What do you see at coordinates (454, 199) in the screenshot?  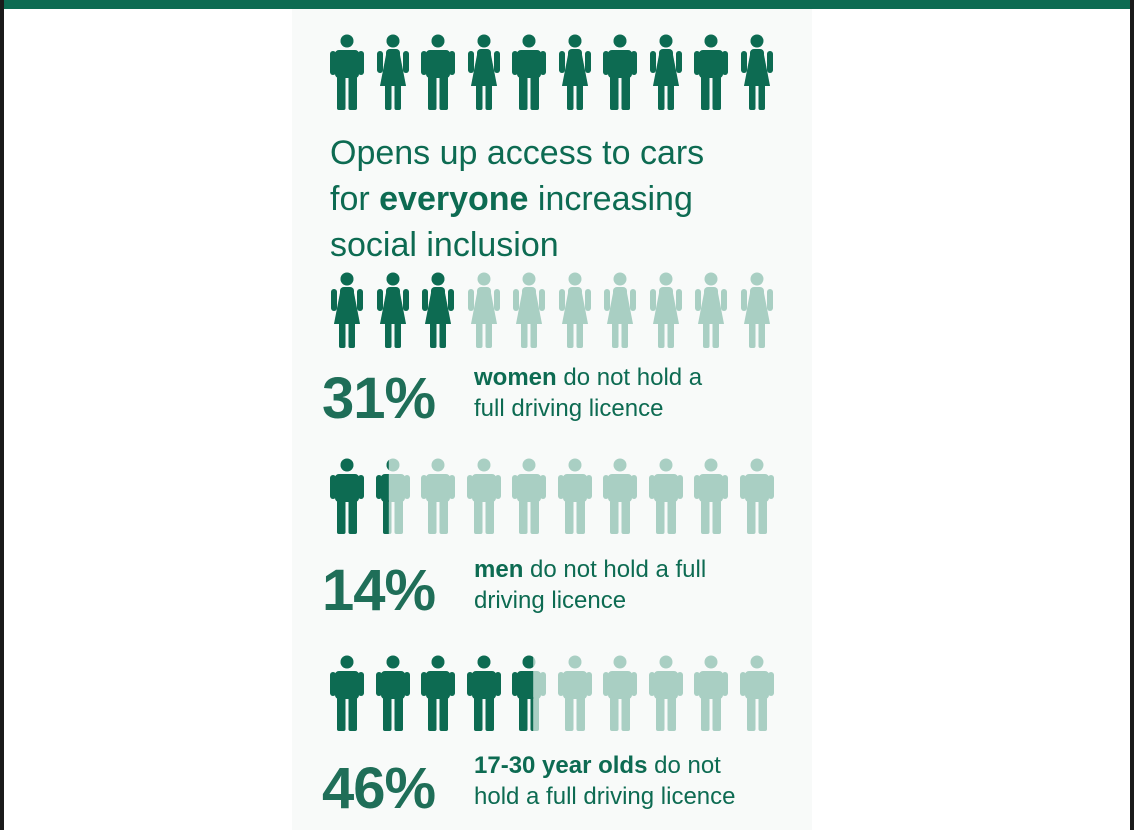 I see `headline-emphasis: everyone` at bounding box center [454, 199].